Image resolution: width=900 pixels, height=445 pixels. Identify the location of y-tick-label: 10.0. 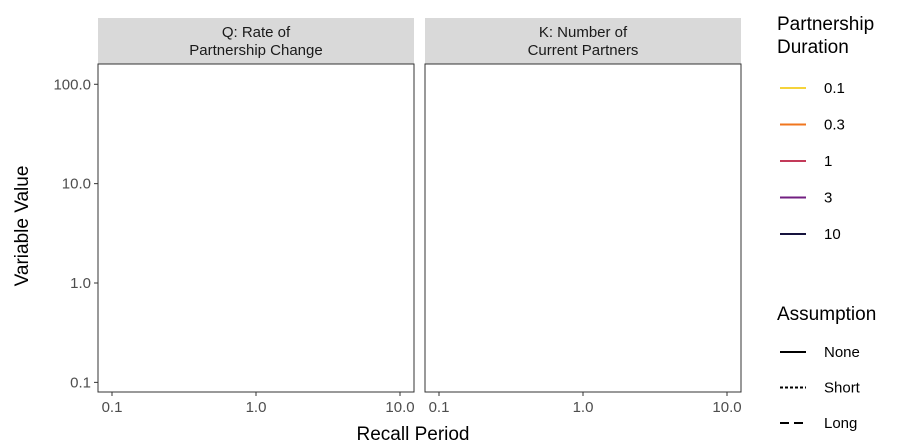
(76, 184).